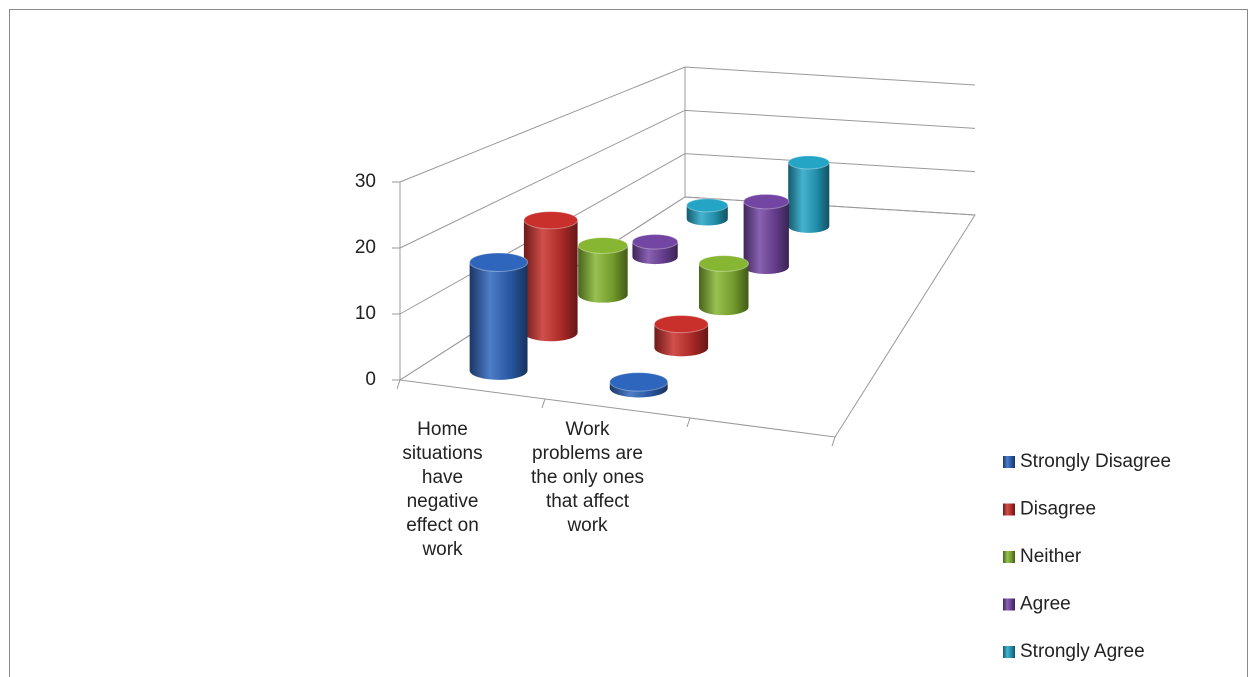 The image size is (1257, 677). What do you see at coordinates (370, 379) in the screenshot?
I see `y-tick-label: 0` at bounding box center [370, 379].